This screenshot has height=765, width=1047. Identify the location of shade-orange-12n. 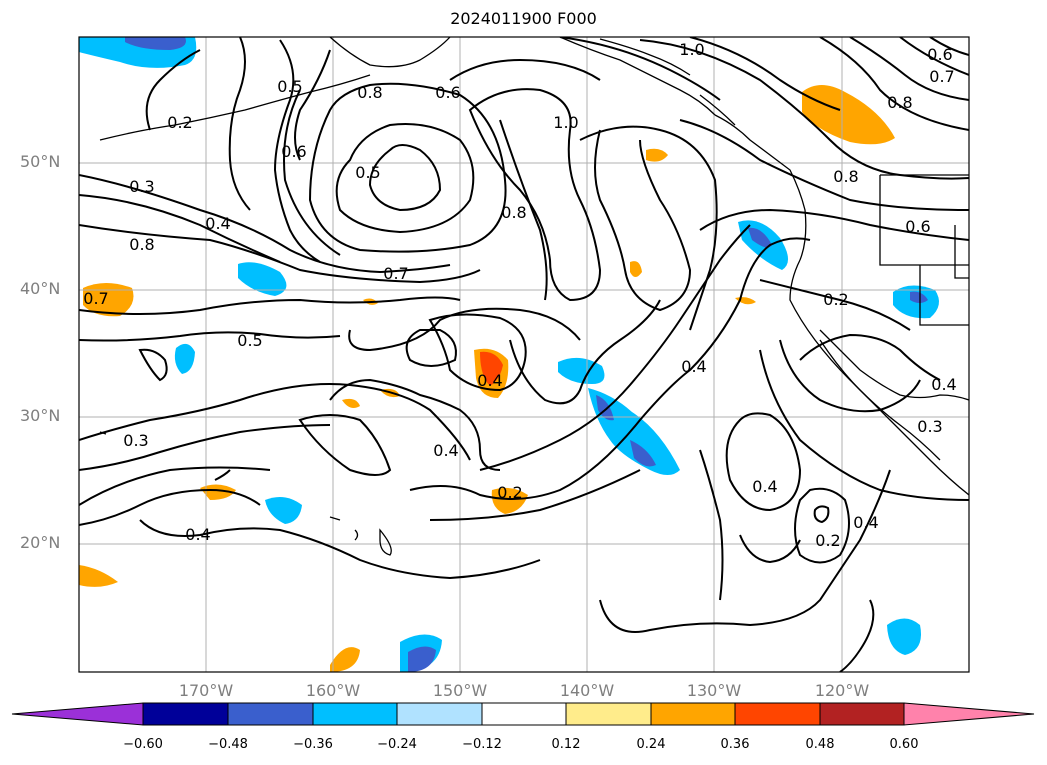
(345, 659).